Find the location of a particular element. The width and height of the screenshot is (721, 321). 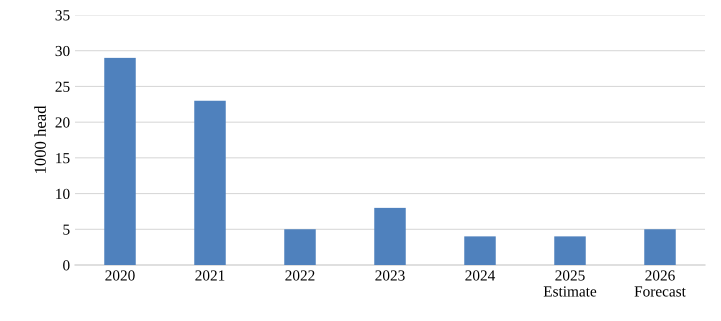

x-tick-label: 2020 is located at coordinates (120, 275).